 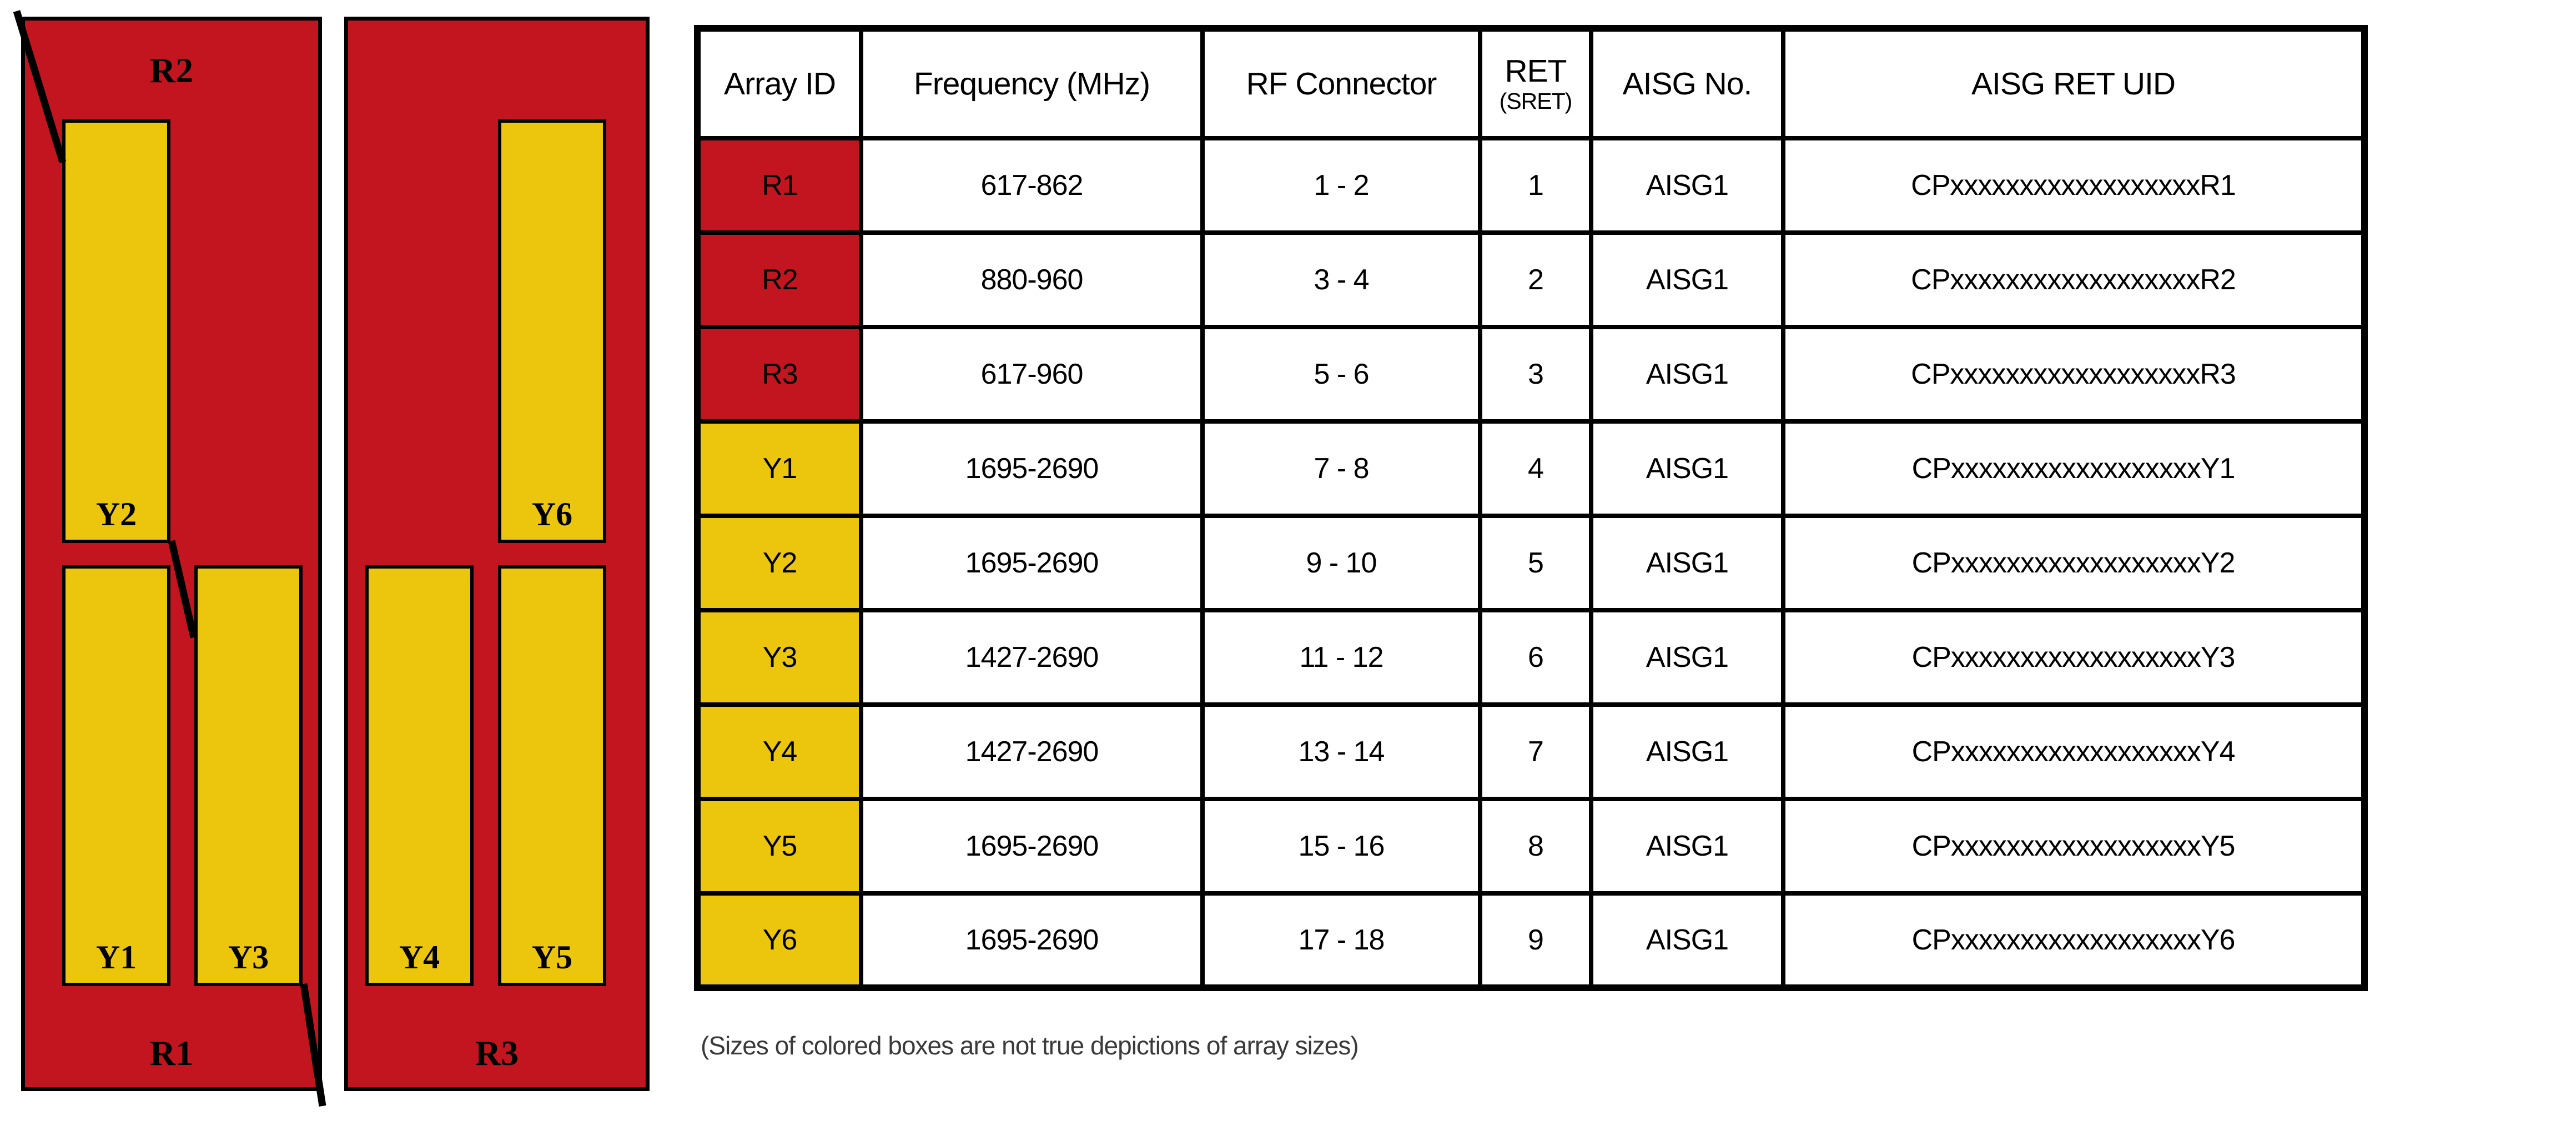 What do you see at coordinates (2074, 374) in the screenshot?
I see `cell-aisg-ret-uid: CPxxxxxxxxxxxxxxxxxxR3` at bounding box center [2074, 374].